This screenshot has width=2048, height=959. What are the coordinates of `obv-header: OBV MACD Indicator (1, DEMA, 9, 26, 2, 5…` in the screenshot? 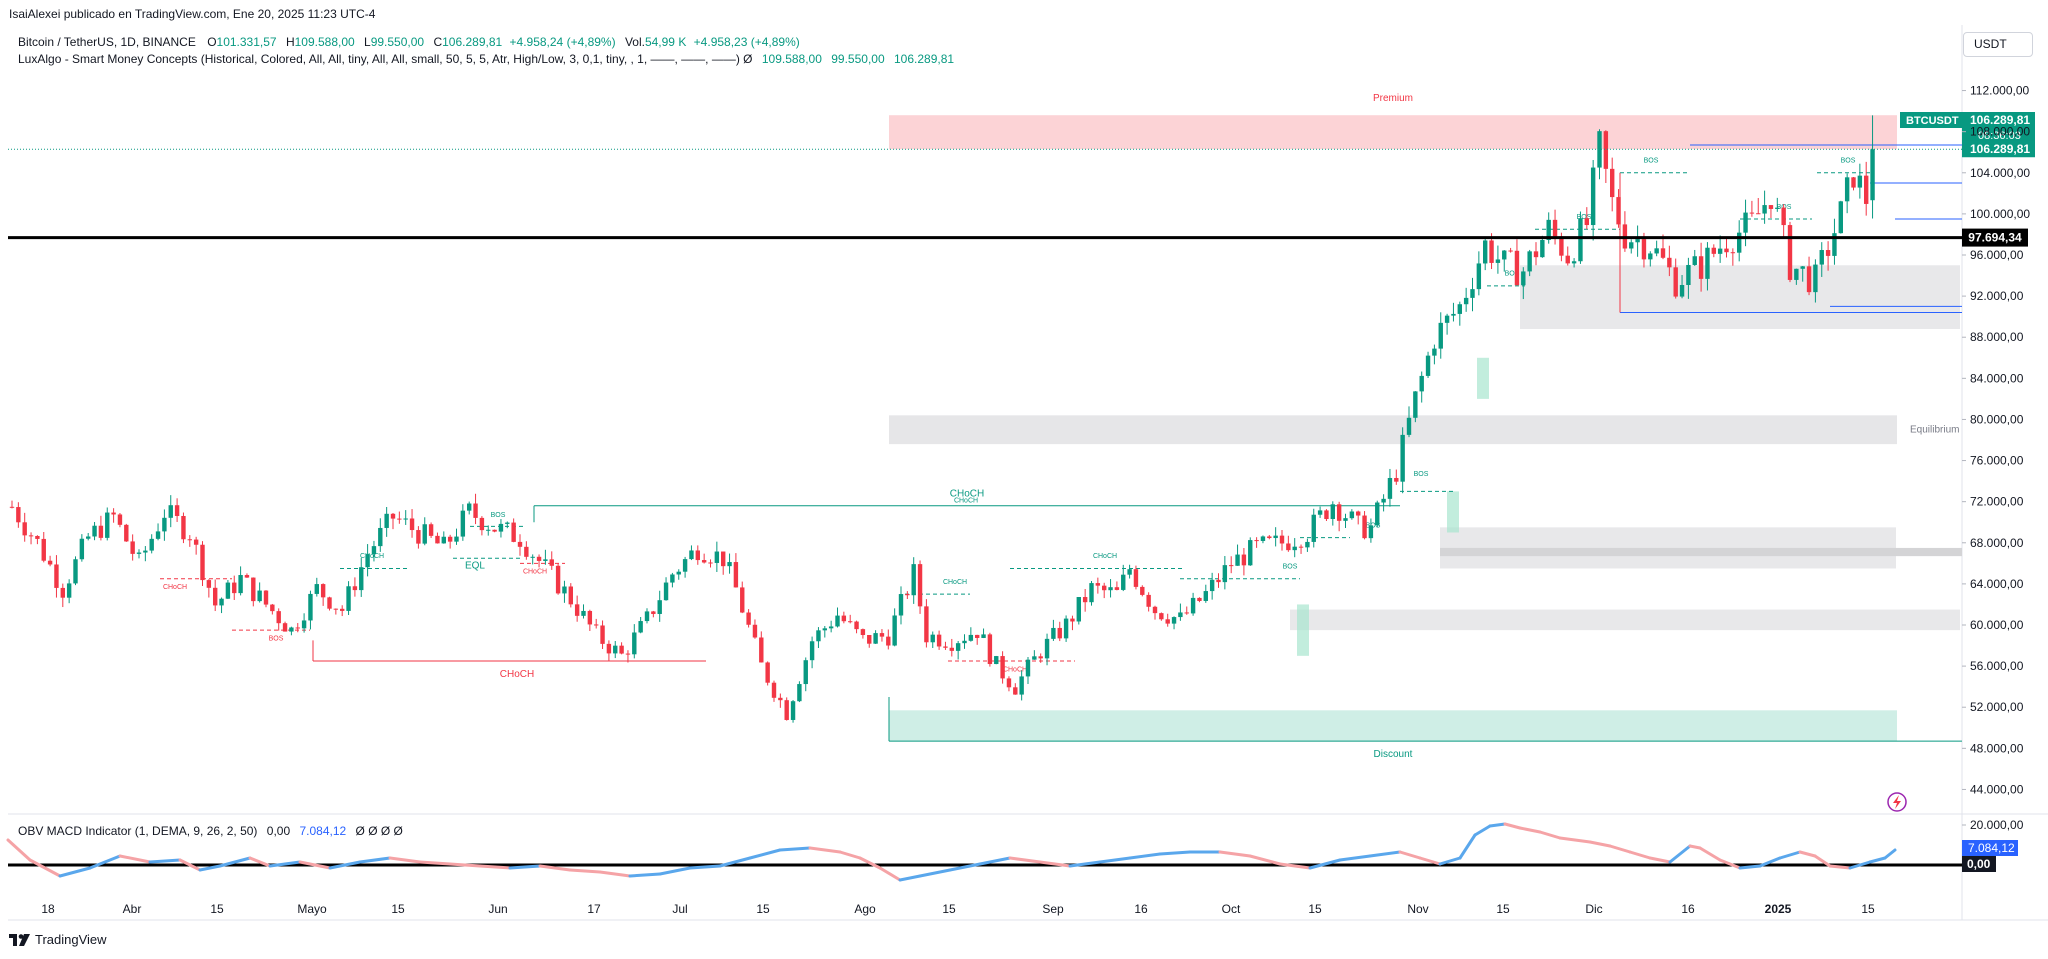 It's located at (210, 831).